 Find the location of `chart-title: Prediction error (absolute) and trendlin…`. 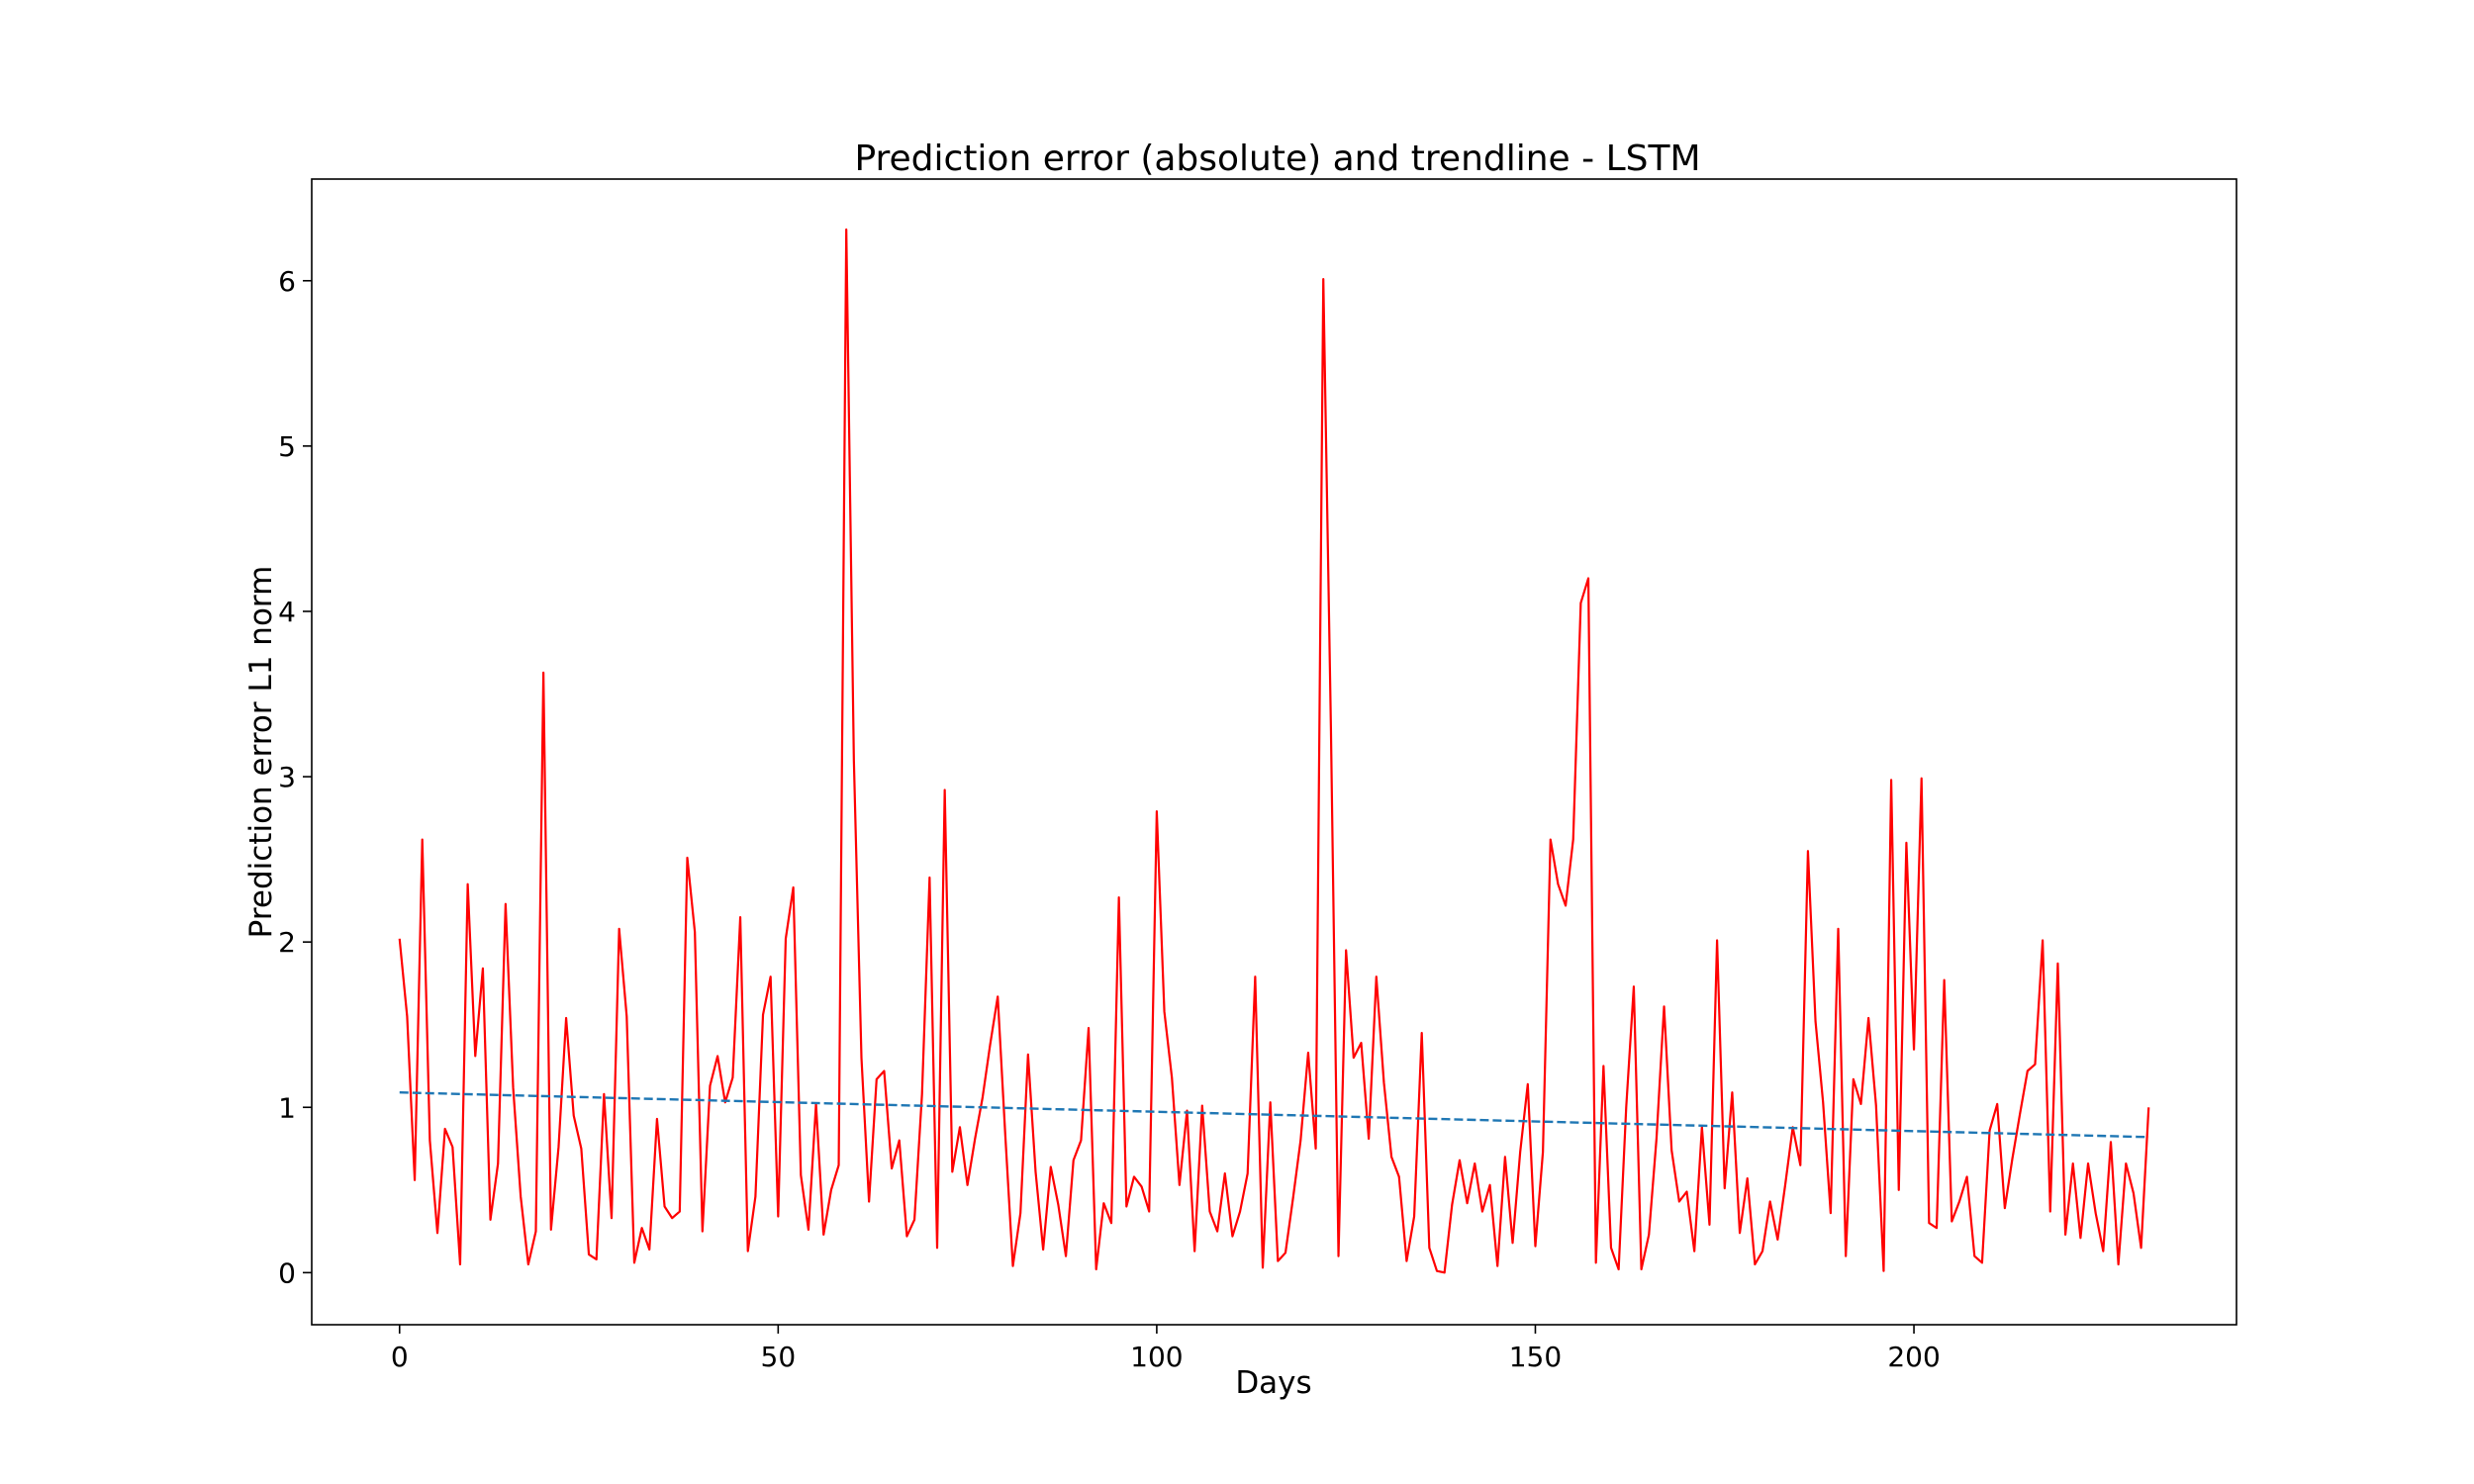

chart-title: Prediction error (absolute) and trendlin… is located at coordinates (1277, 159).